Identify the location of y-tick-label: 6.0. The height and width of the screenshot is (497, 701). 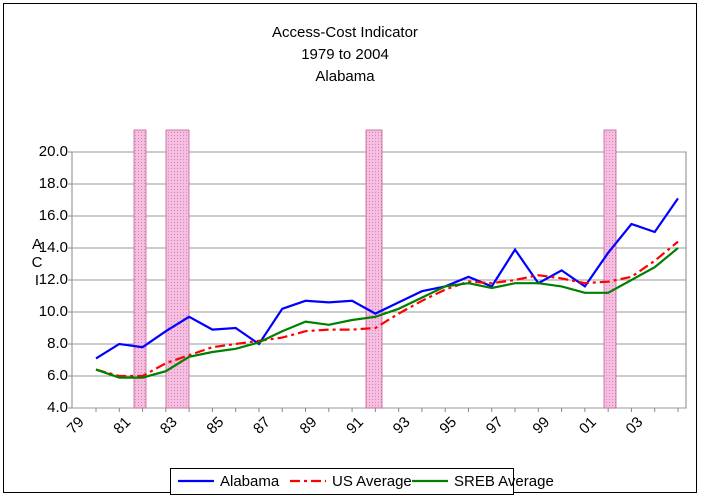
(57, 375).